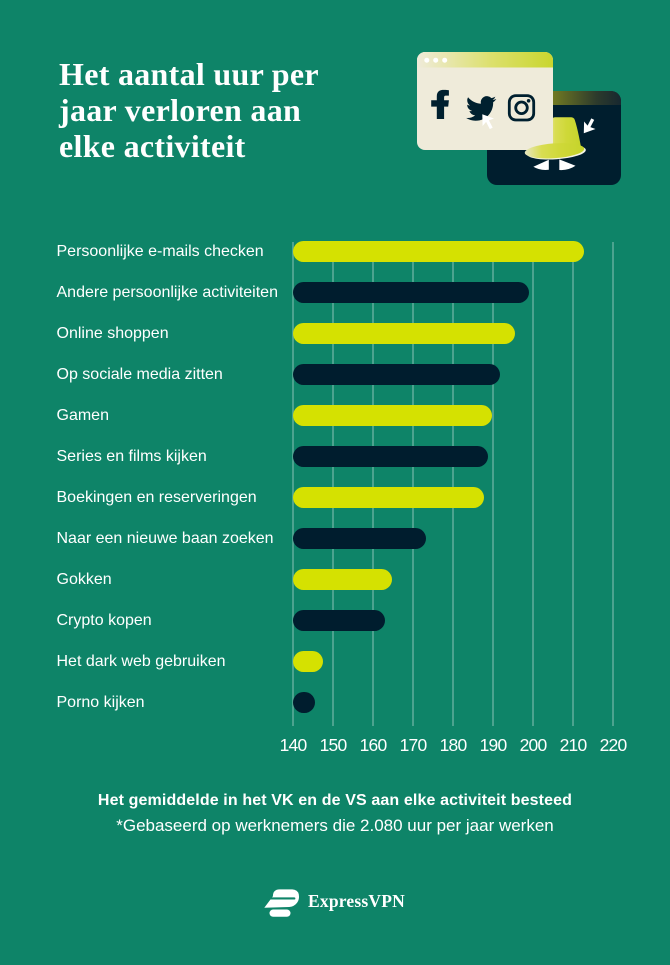 Image resolution: width=670 pixels, height=965 pixels. I want to click on svg-text: ExpressVPN, so click(356, 901).